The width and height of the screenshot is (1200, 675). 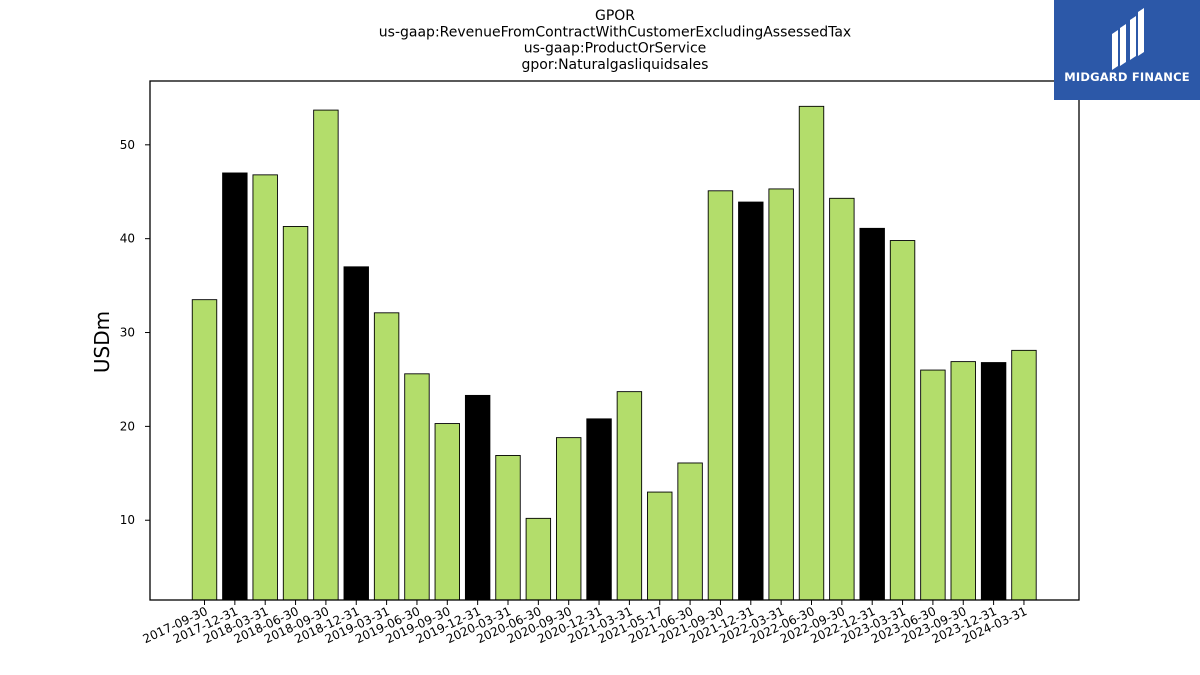 I want to click on y-tick-label: 50, so click(x=127, y=145).